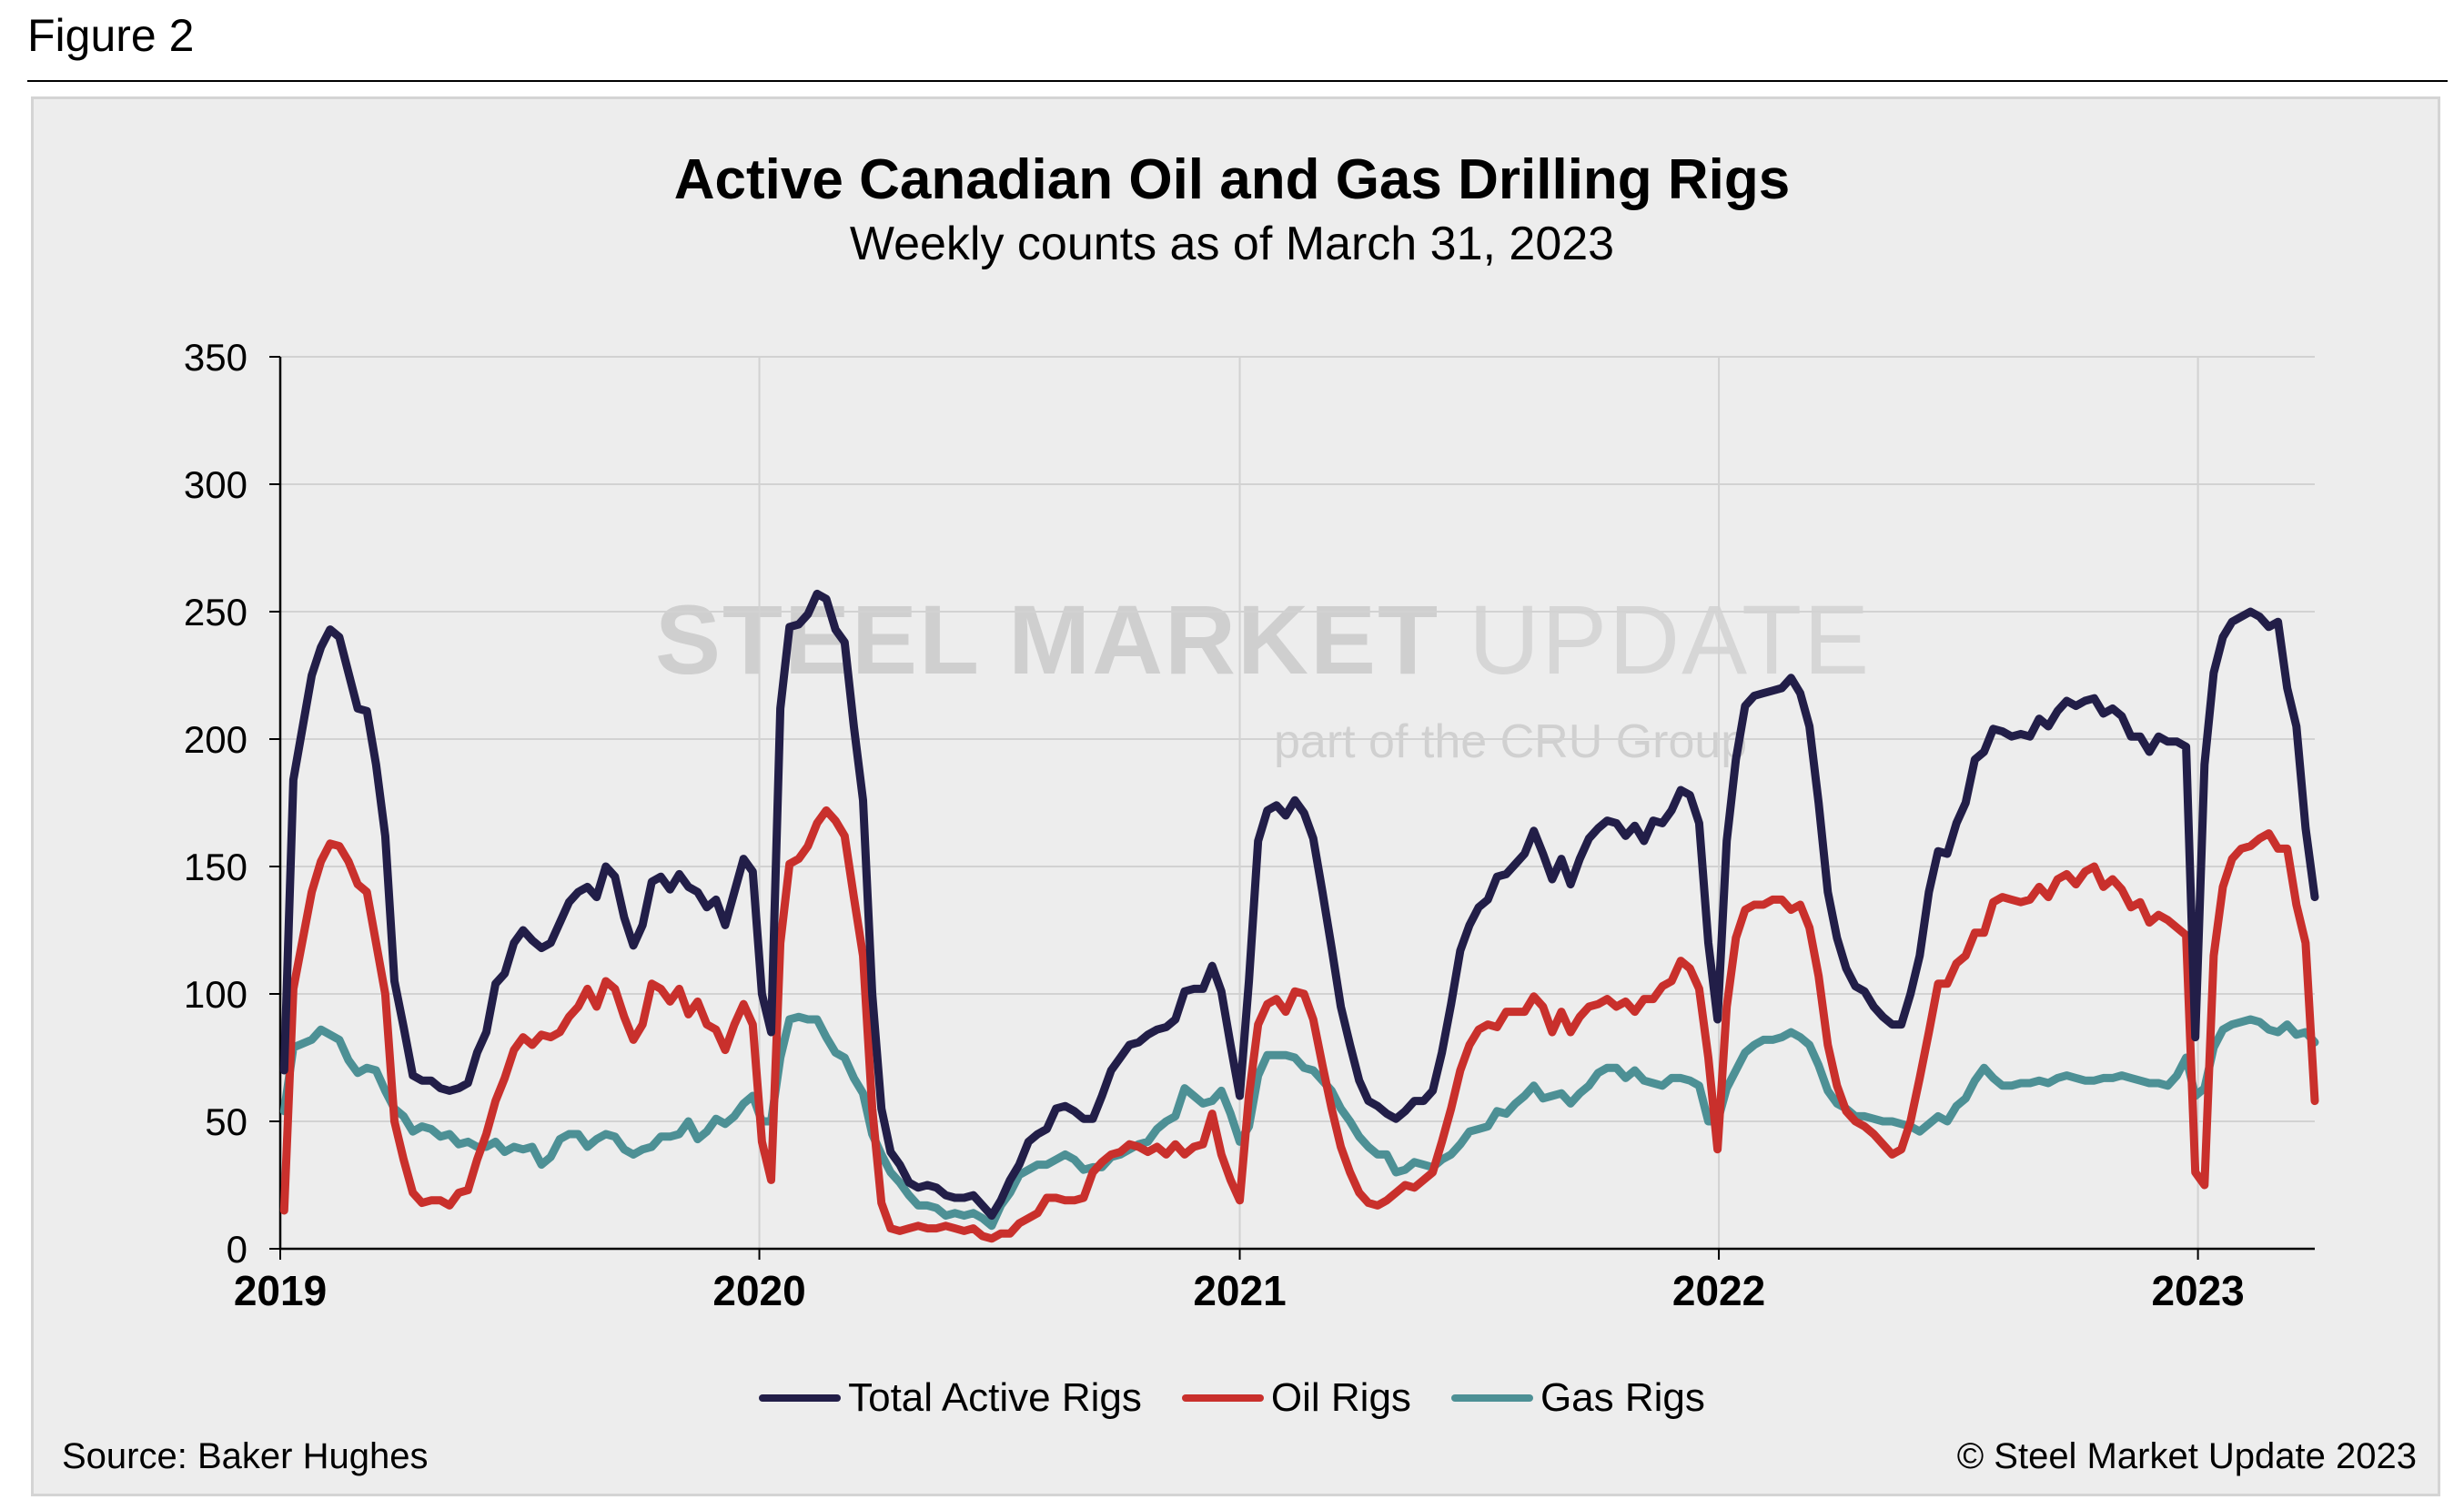 The width and height of the screenshot is (2464, 1510). I want to click on chart-subtitle: Weekly counts as of March 31, 2023, so click(1232, 244).